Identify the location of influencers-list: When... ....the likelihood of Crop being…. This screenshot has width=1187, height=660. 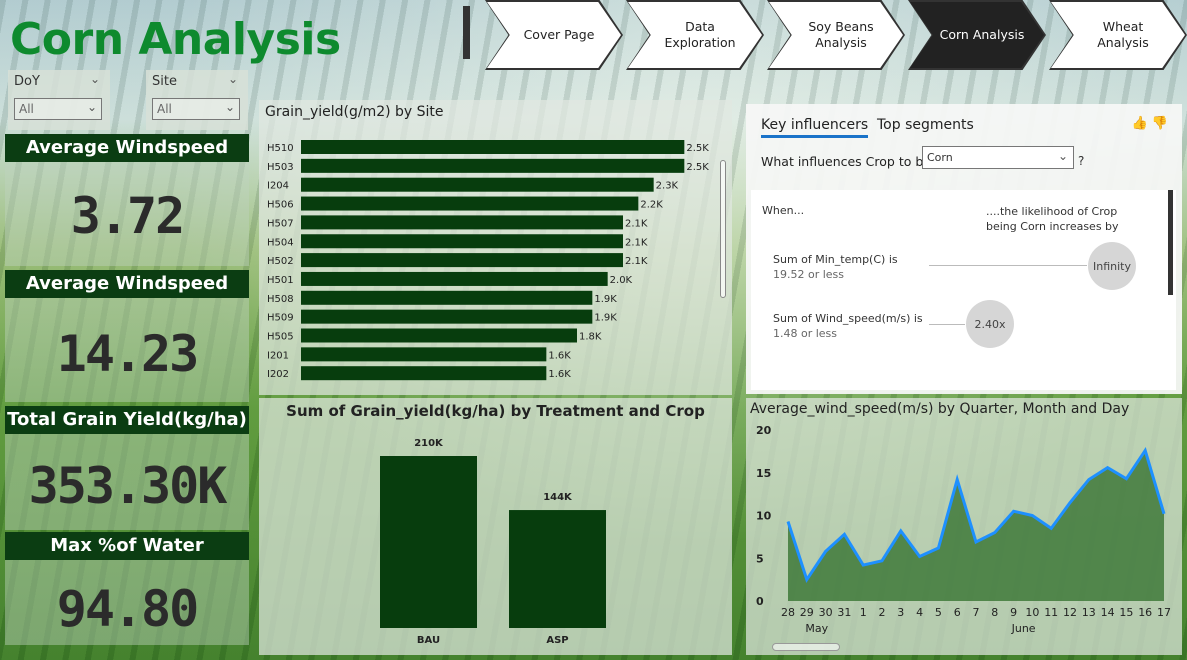
(963, 290).